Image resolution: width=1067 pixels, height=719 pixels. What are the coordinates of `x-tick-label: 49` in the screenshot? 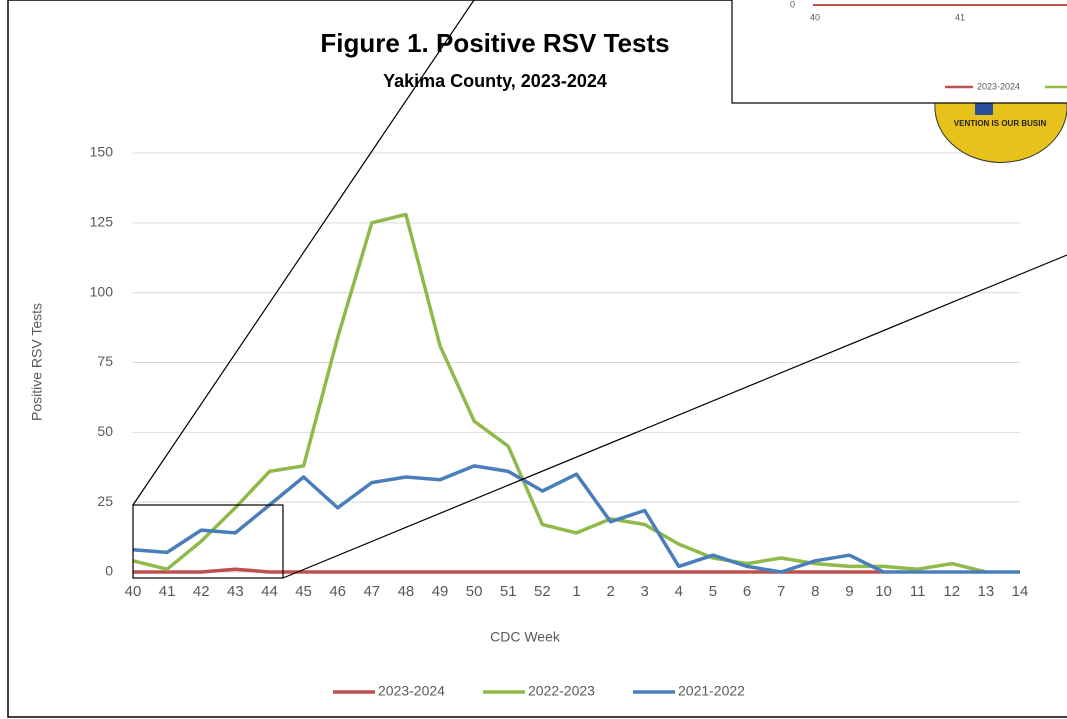 It's located at (440, 591).